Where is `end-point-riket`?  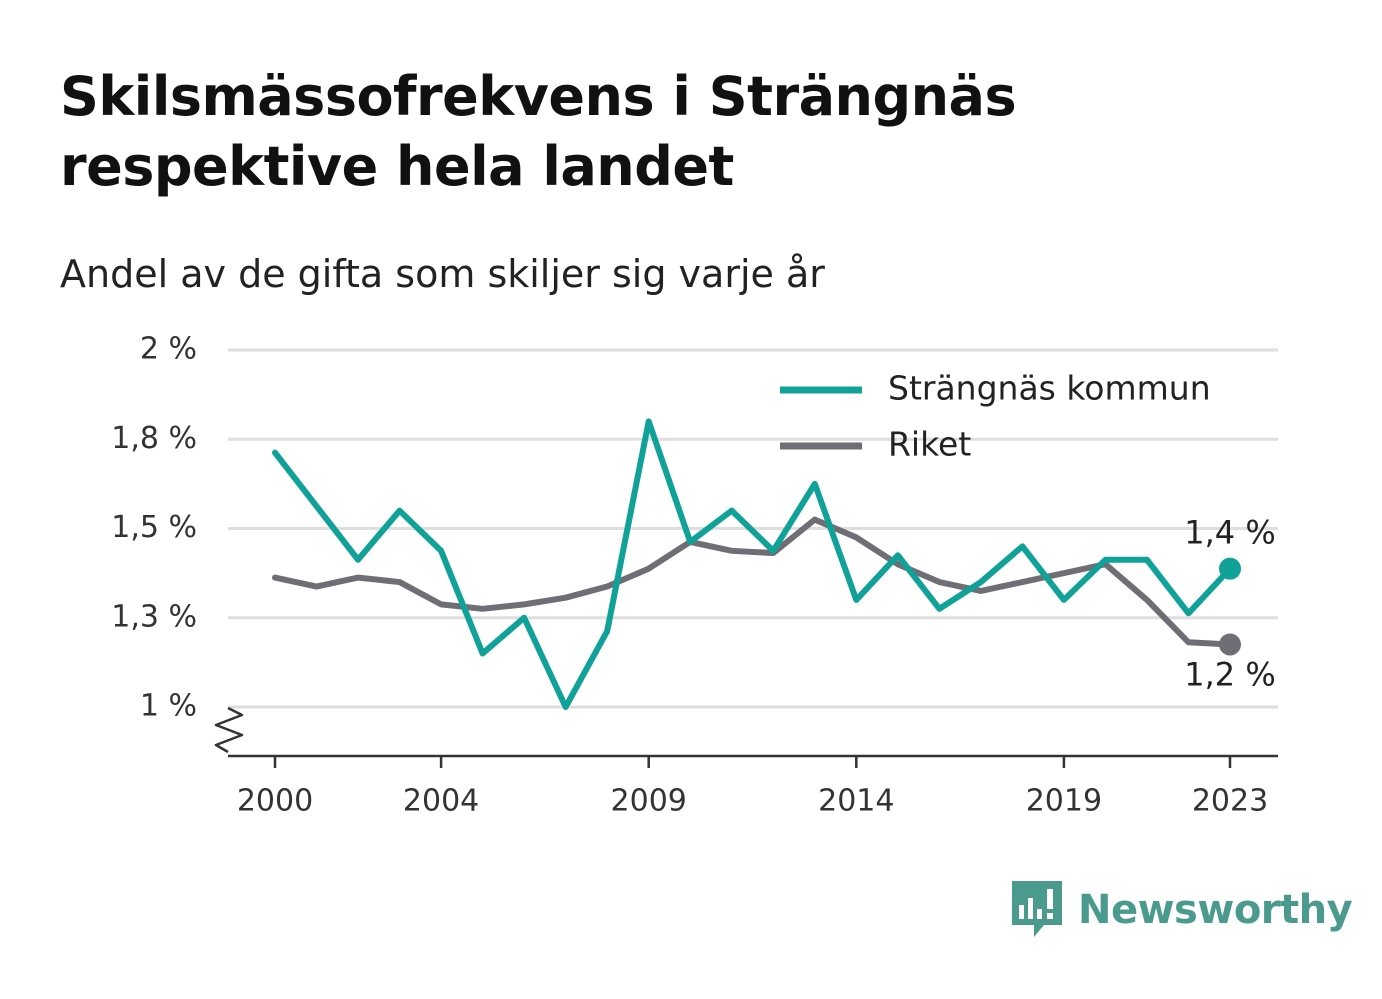 end-point-riket is located at coordinates (1230, 644).